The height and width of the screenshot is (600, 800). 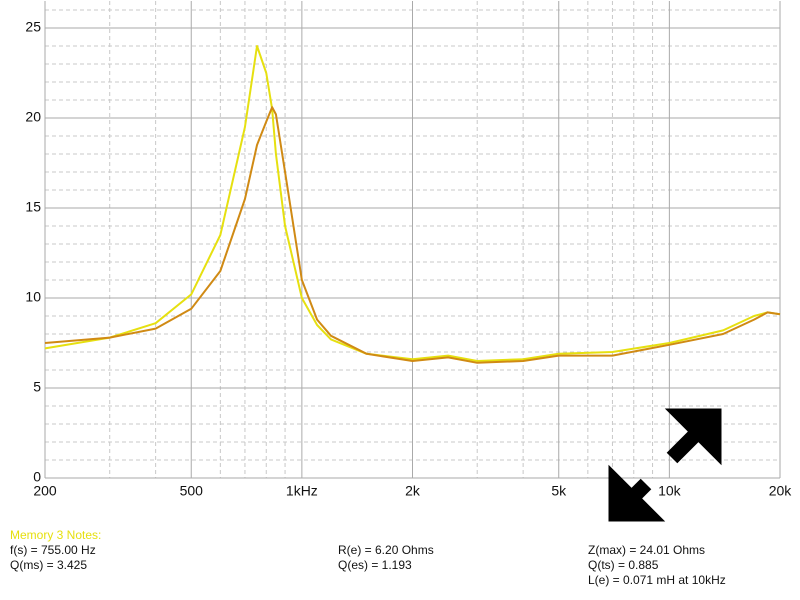 I want to click on x-tick-label: 200, so click(x=45, y=491).